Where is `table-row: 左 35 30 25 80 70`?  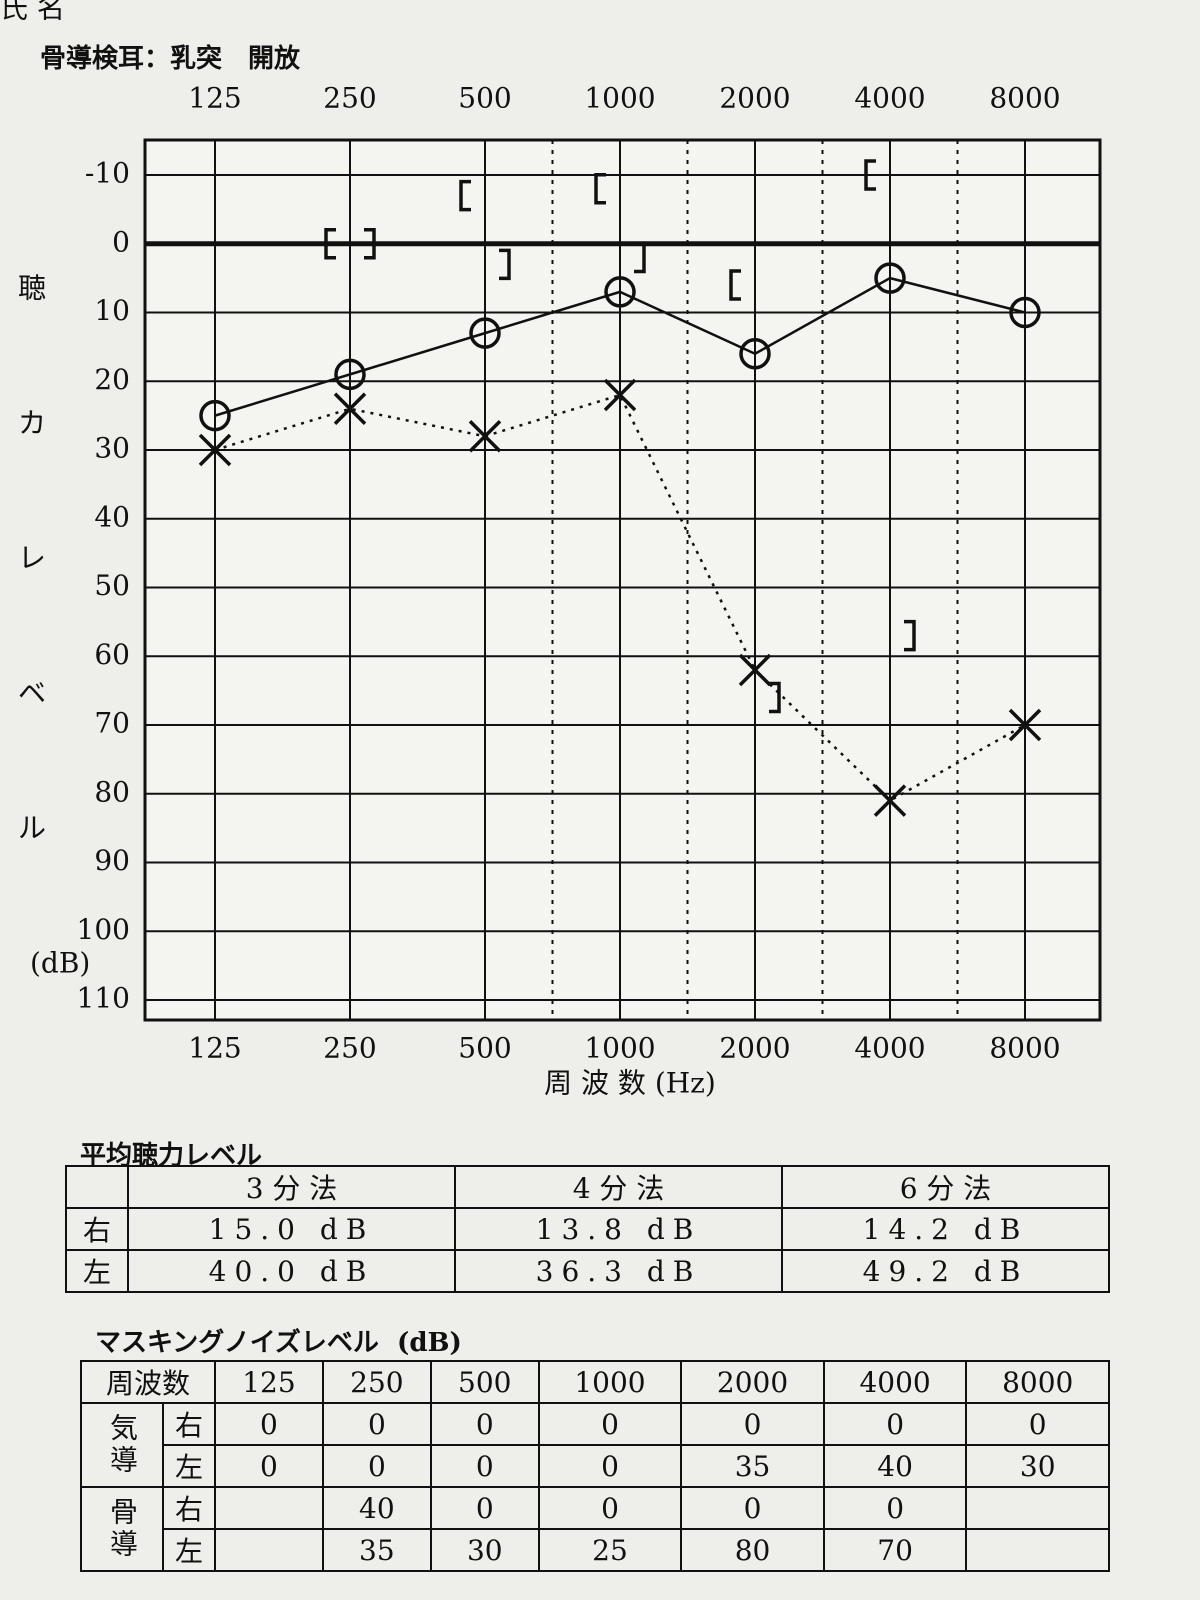 table-row: 左 35 30 25 80 70 is located at coordinates (595, 1550).